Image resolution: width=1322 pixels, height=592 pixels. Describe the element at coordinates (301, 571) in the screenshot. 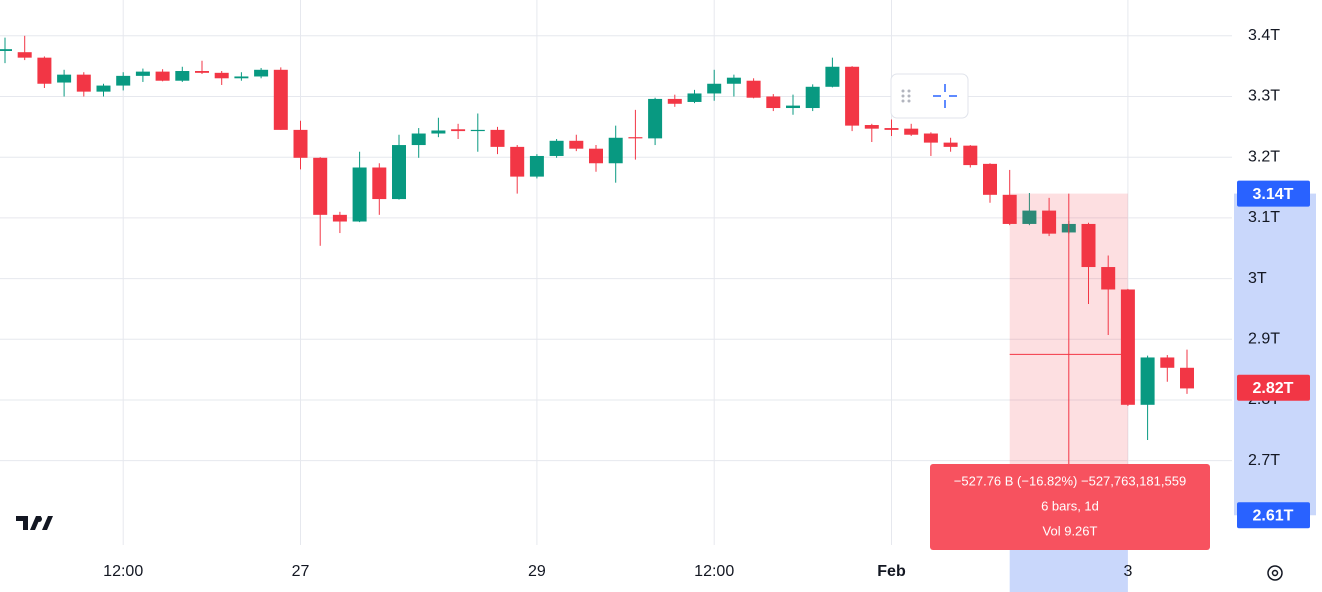

I see `x-tick-label: 27` at that location.